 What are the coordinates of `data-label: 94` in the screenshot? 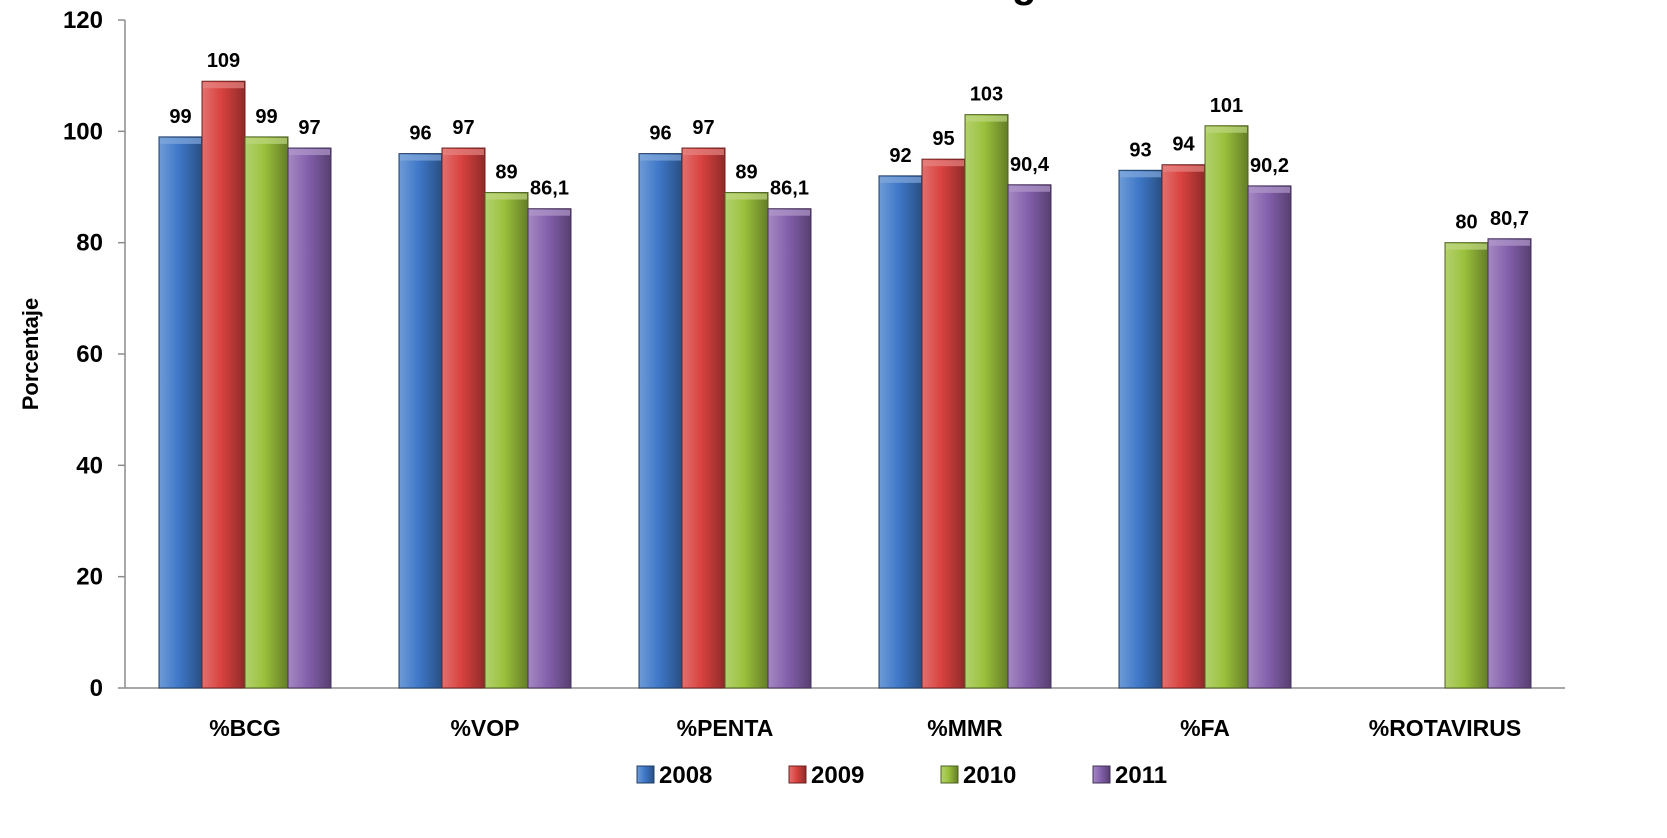 It's located at (1183, 145).